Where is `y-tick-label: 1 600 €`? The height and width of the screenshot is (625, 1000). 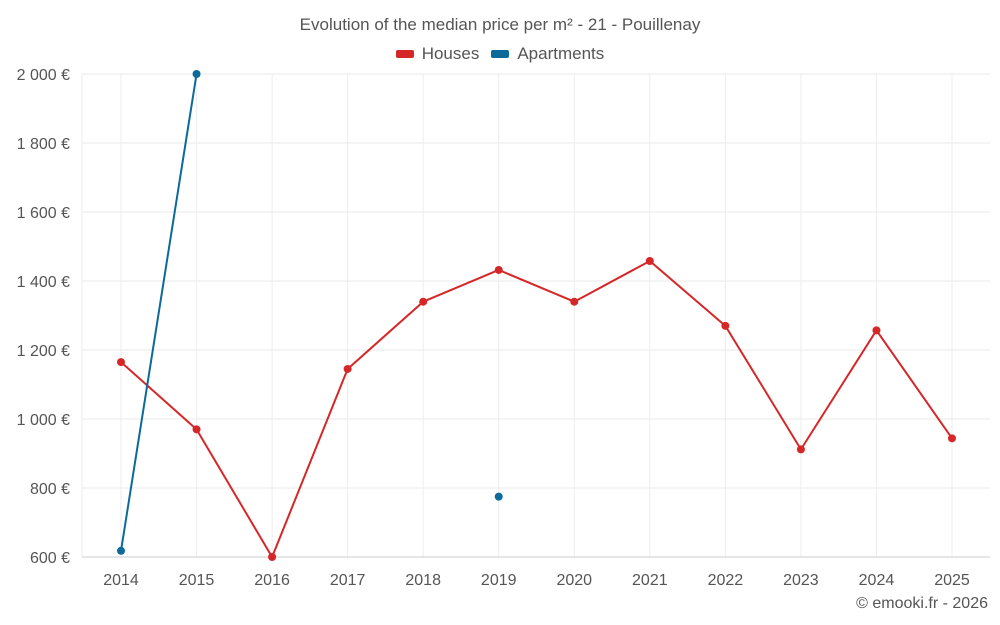 y-tick-label: 1 600 € is located at coordinates (43, 213).